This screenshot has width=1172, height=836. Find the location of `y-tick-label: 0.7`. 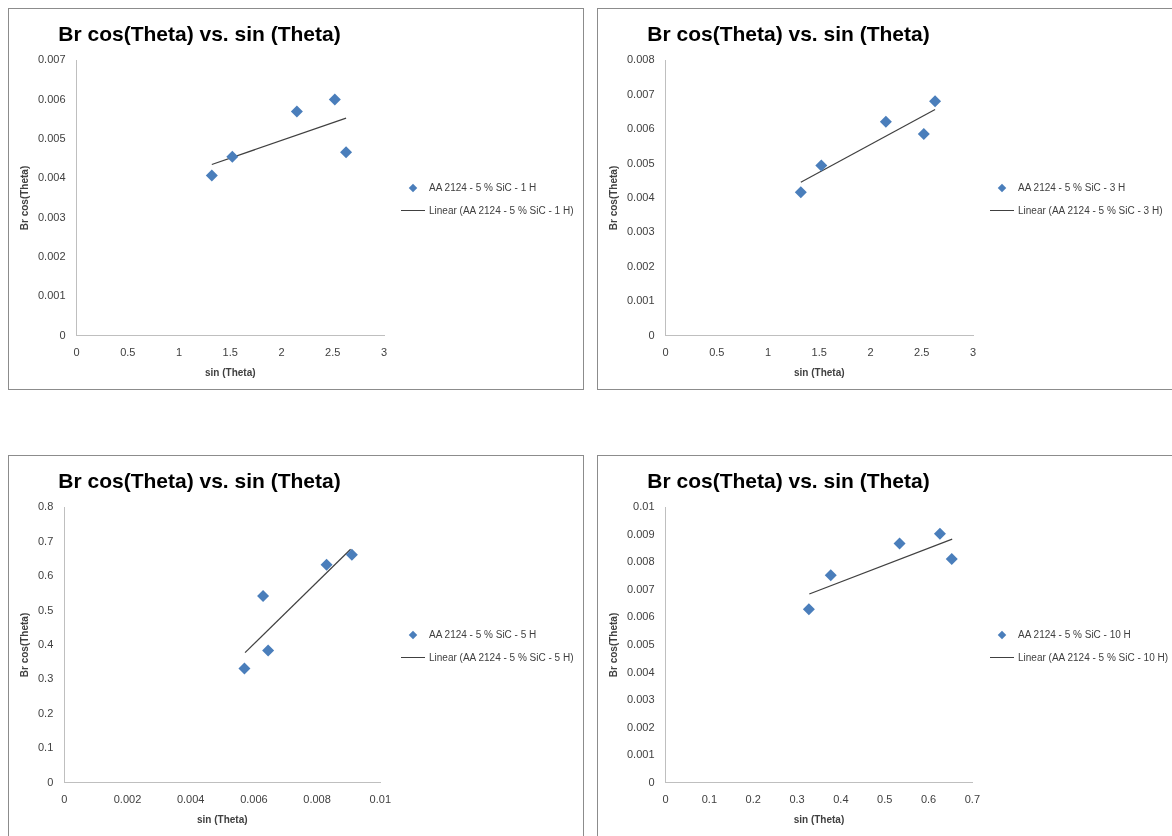

y-tick-label: 0.7 is located at coordinates (45, 540).